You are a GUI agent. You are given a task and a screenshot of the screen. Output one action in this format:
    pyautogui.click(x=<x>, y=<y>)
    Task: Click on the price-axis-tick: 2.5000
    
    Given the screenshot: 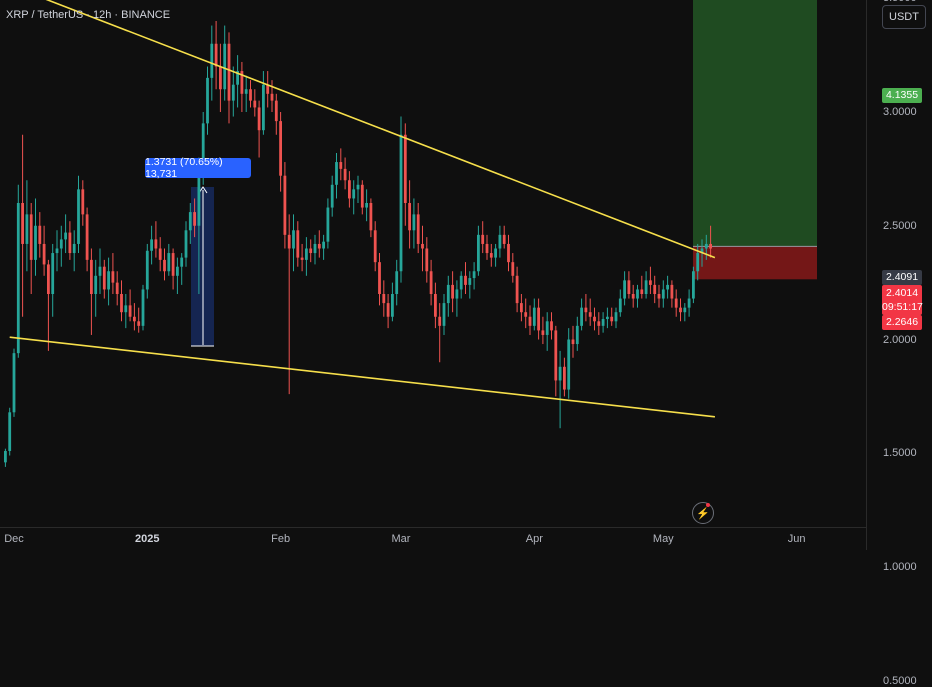 What is the action you would take?
    pyautogui.click(x=900, y=225)
    